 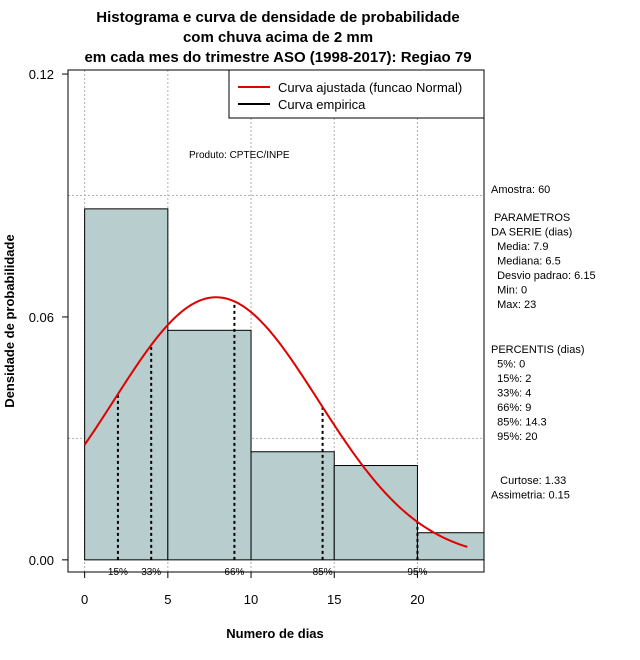 What do you see at coordinates (275, 633) in the screenshot?
I see `x-axis-label: Numero de dias` at bounding box center [275, 633].